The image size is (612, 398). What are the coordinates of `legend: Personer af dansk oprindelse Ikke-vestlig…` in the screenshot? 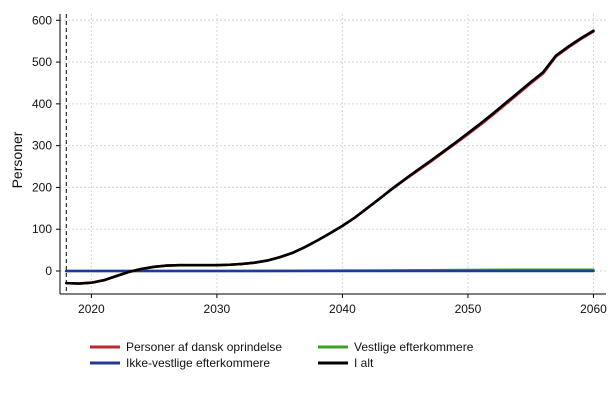 It's located at (282, 355).